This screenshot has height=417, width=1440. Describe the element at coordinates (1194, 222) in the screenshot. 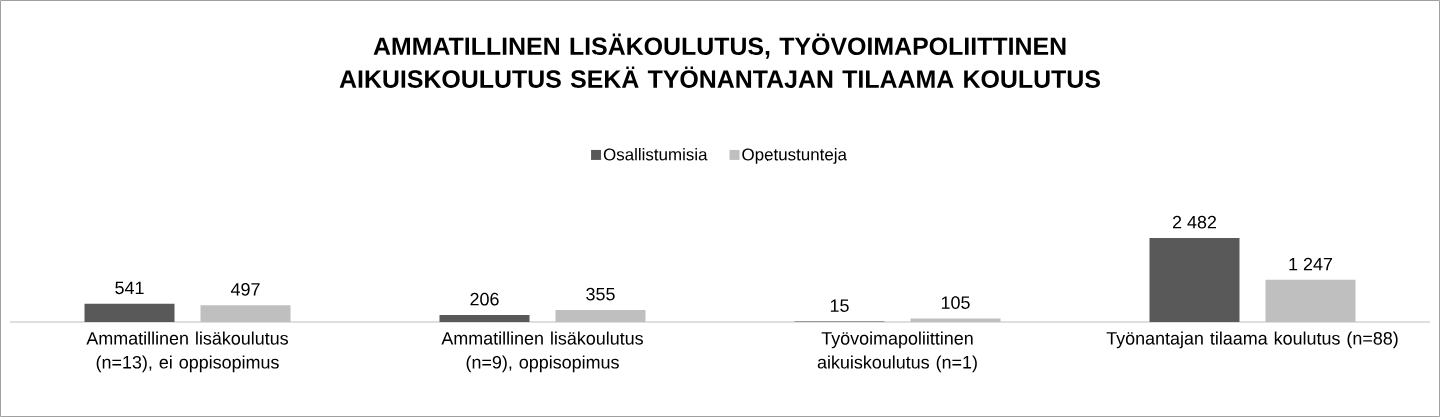

I see `data-label: 2 482` at that location.